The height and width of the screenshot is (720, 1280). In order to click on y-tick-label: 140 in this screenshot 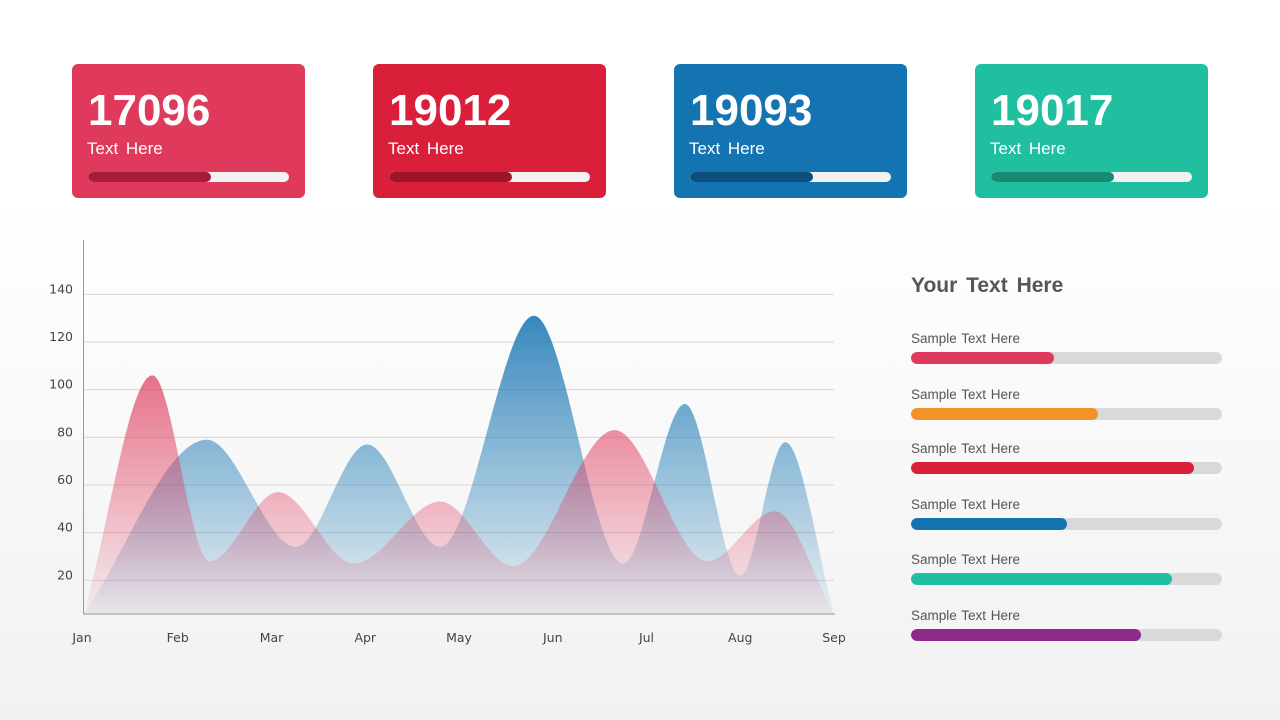, I will do `click(61, 288)`.